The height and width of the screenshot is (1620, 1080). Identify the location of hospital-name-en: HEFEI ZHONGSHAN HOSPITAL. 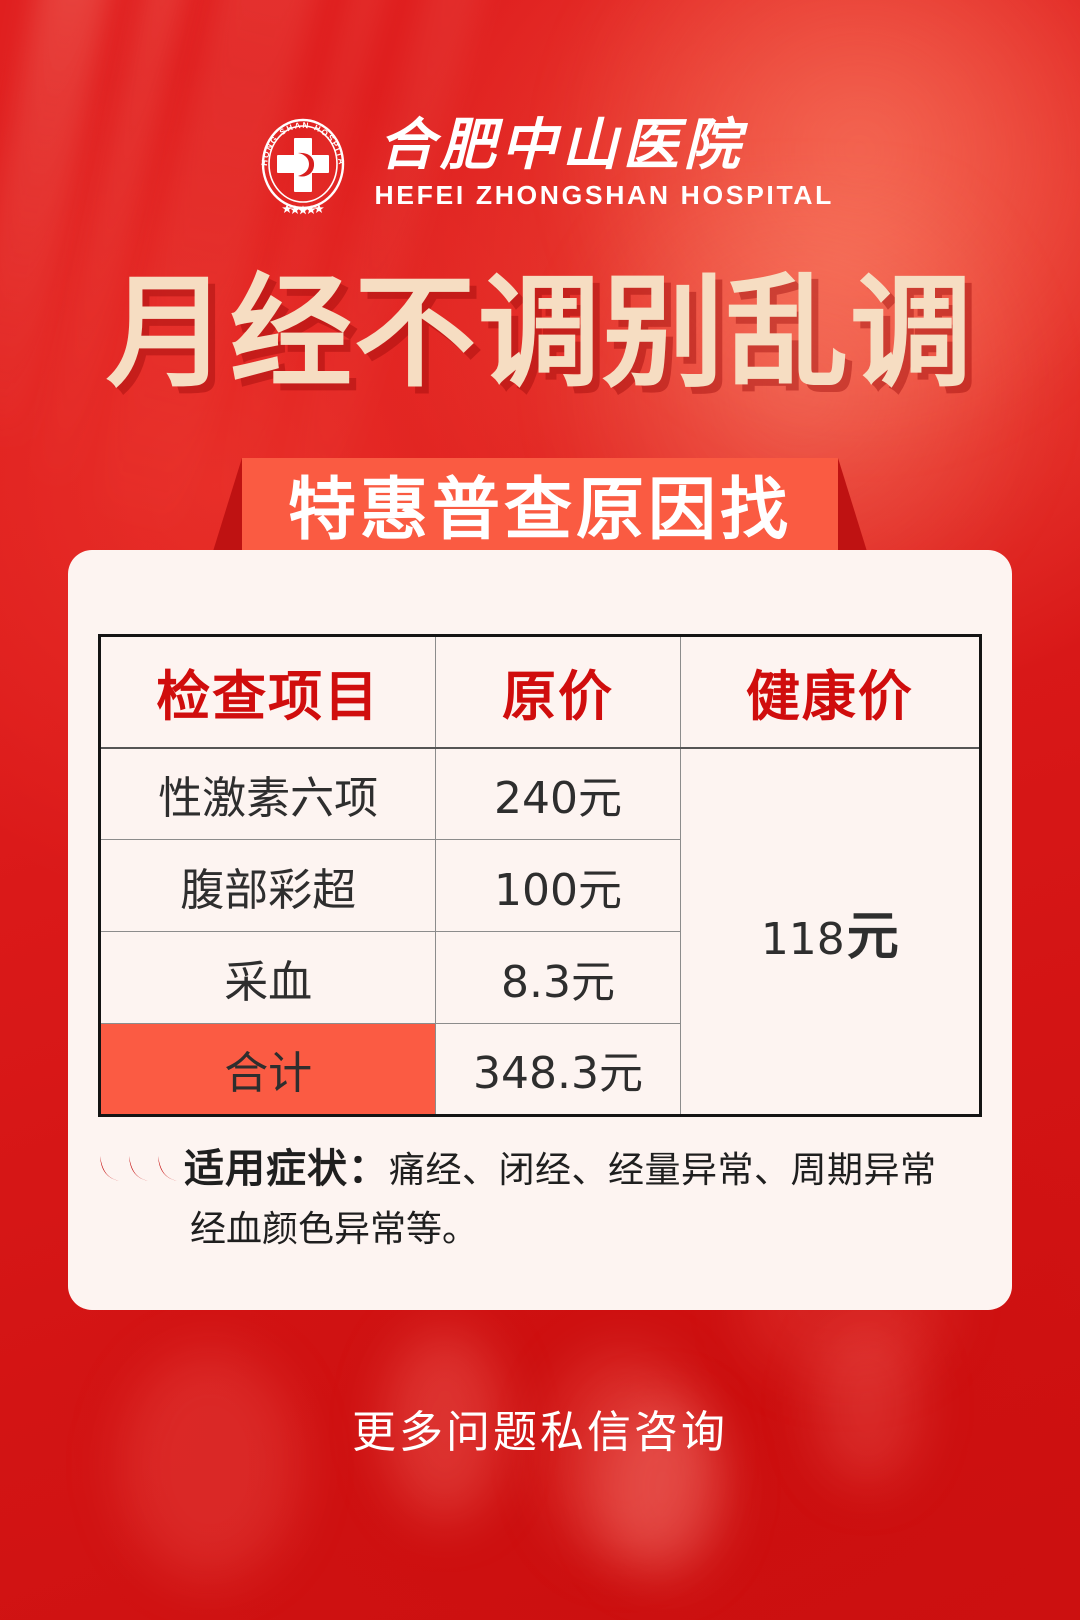
(604, 195).